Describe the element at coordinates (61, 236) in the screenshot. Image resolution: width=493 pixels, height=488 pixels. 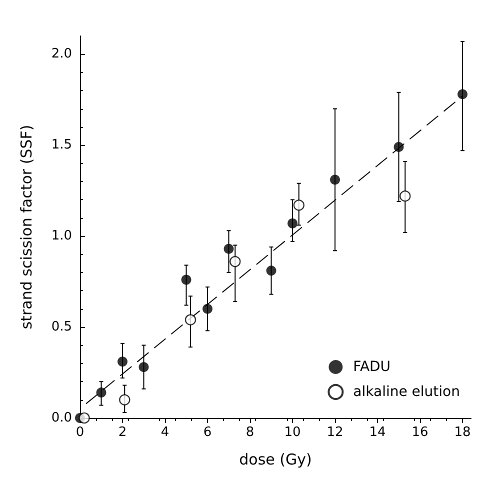
I see `y-tick-label: 1.0` at that location.